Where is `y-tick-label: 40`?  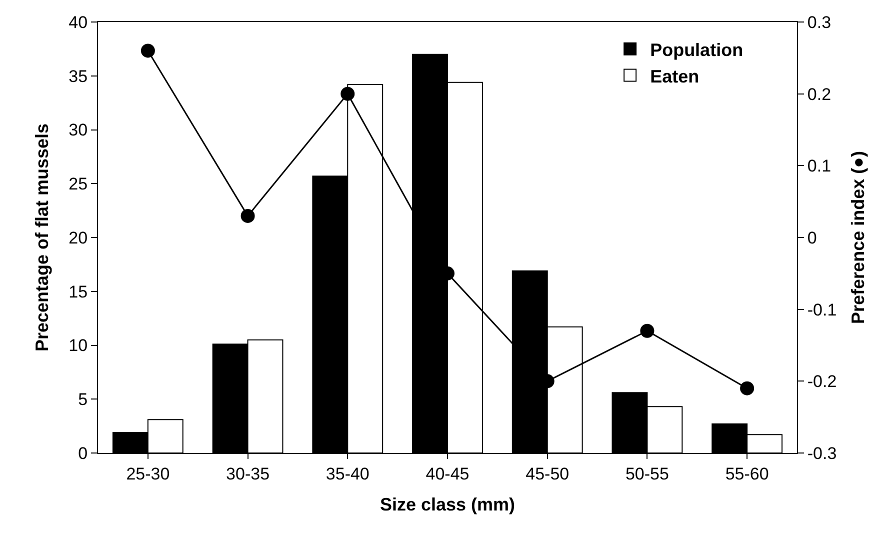 y-tick-label: 40 is located at coordinates (78, 22).